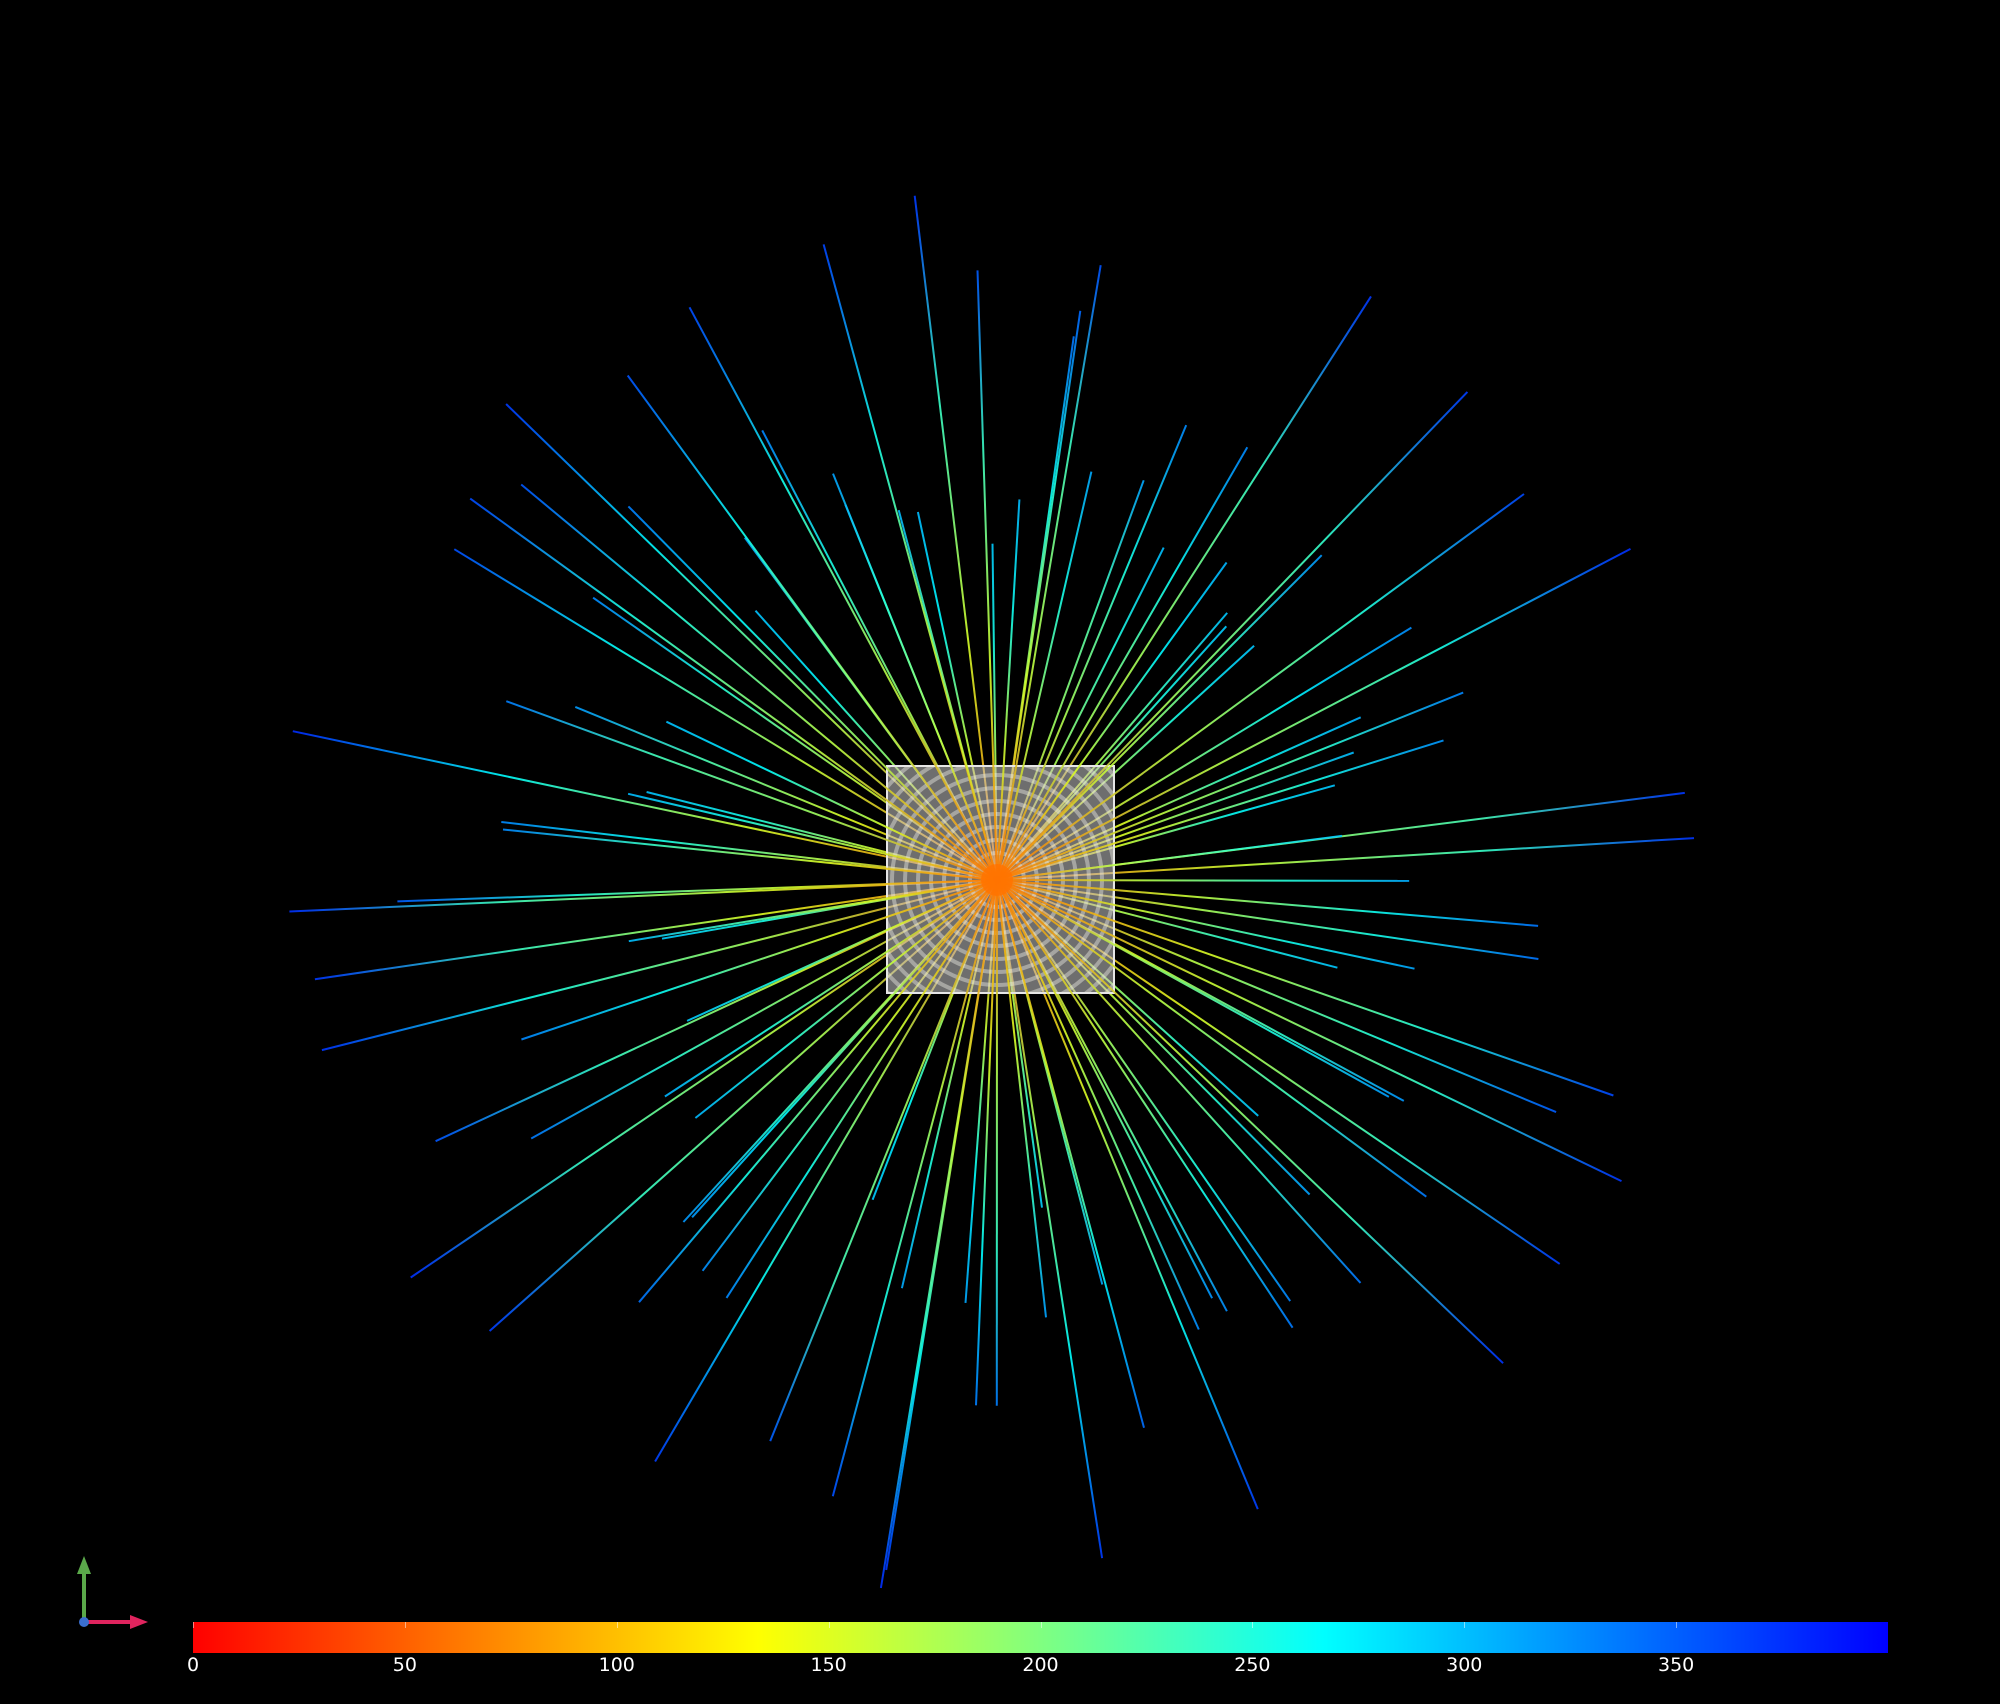  Describe the element at coordinates (1464, 1665) in the screenshot. I see `colorbar-tick-label: 300` at that location.